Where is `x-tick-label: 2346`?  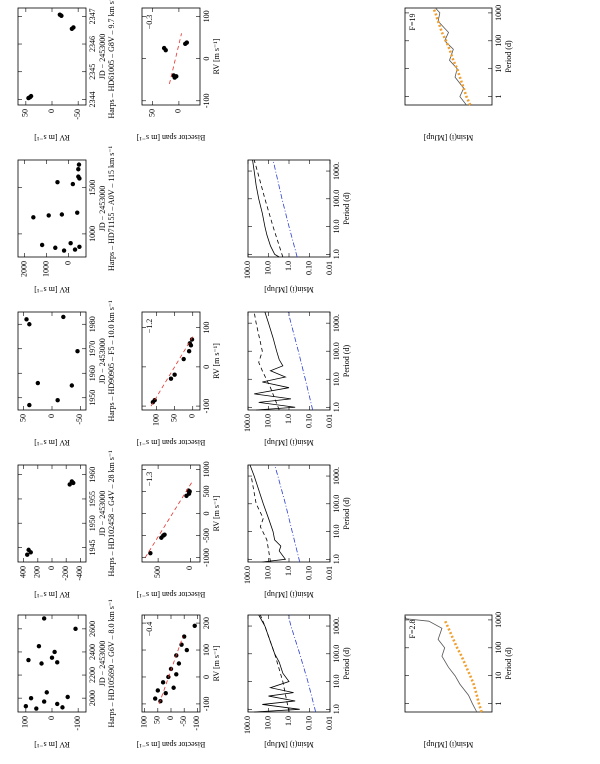 x-tick-label: 2346 is located at coordinates (92, 44).